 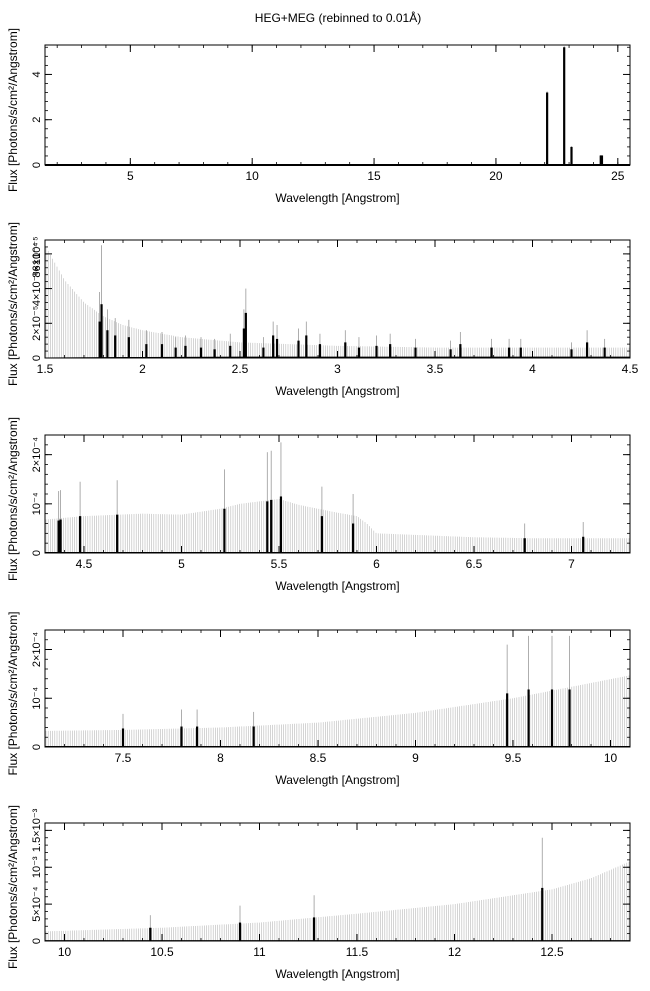 What do you see at coordinates (45, 369) in the screenshot?
I see `x-tick-label: 1.5` at bounding box center [45, 369].